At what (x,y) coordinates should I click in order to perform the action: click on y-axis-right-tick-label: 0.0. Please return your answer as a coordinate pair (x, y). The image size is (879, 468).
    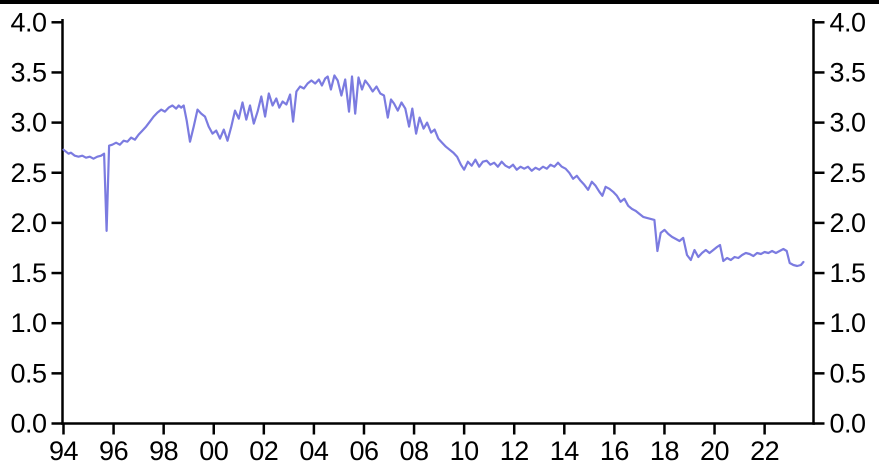
    Looking at the image, I should click on (848, 424).